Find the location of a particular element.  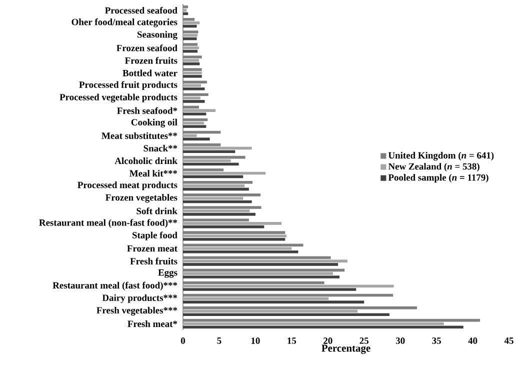

y-tick-label: Soft drink is located at coordinates (157, 211).